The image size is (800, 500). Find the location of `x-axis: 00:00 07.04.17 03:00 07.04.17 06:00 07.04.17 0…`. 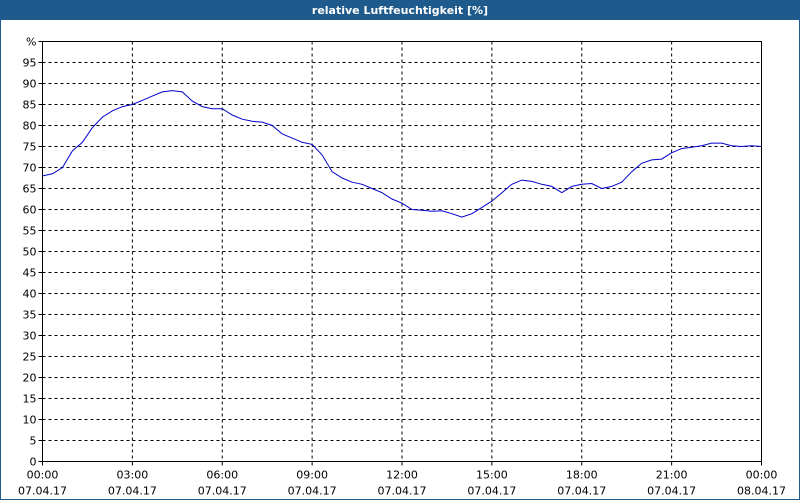

x-axis: 00:00 07.04.17 03:00 07.04.17 06:00 07.04.17 0… is located at coordinates (402, 479).